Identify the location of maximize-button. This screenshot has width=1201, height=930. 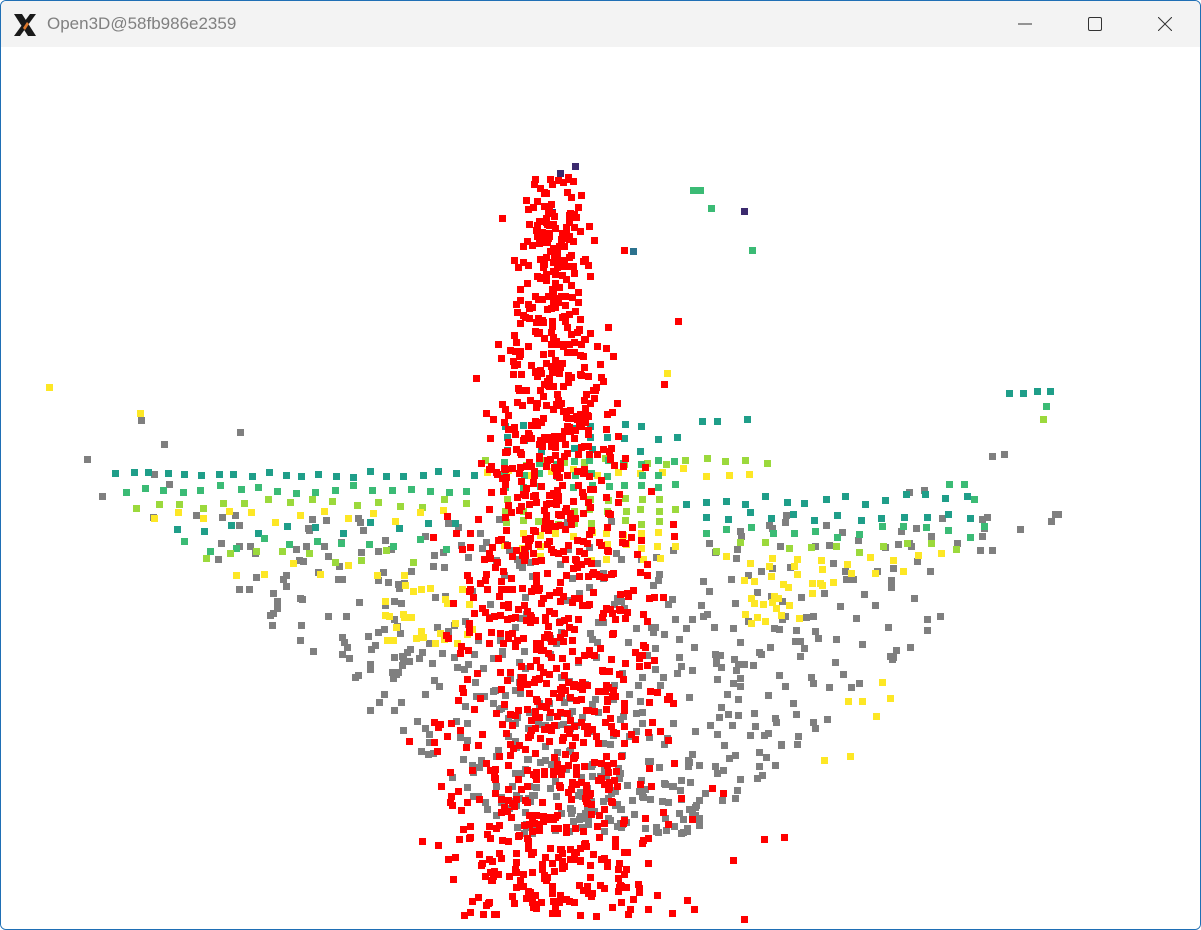
(1095, 24).